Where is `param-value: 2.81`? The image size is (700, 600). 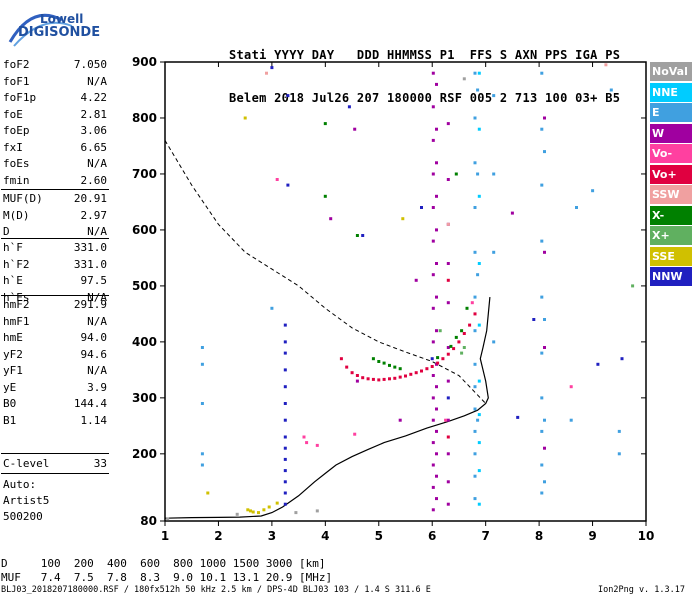
param-value: 2.81 is located at coordinates (94, 114).